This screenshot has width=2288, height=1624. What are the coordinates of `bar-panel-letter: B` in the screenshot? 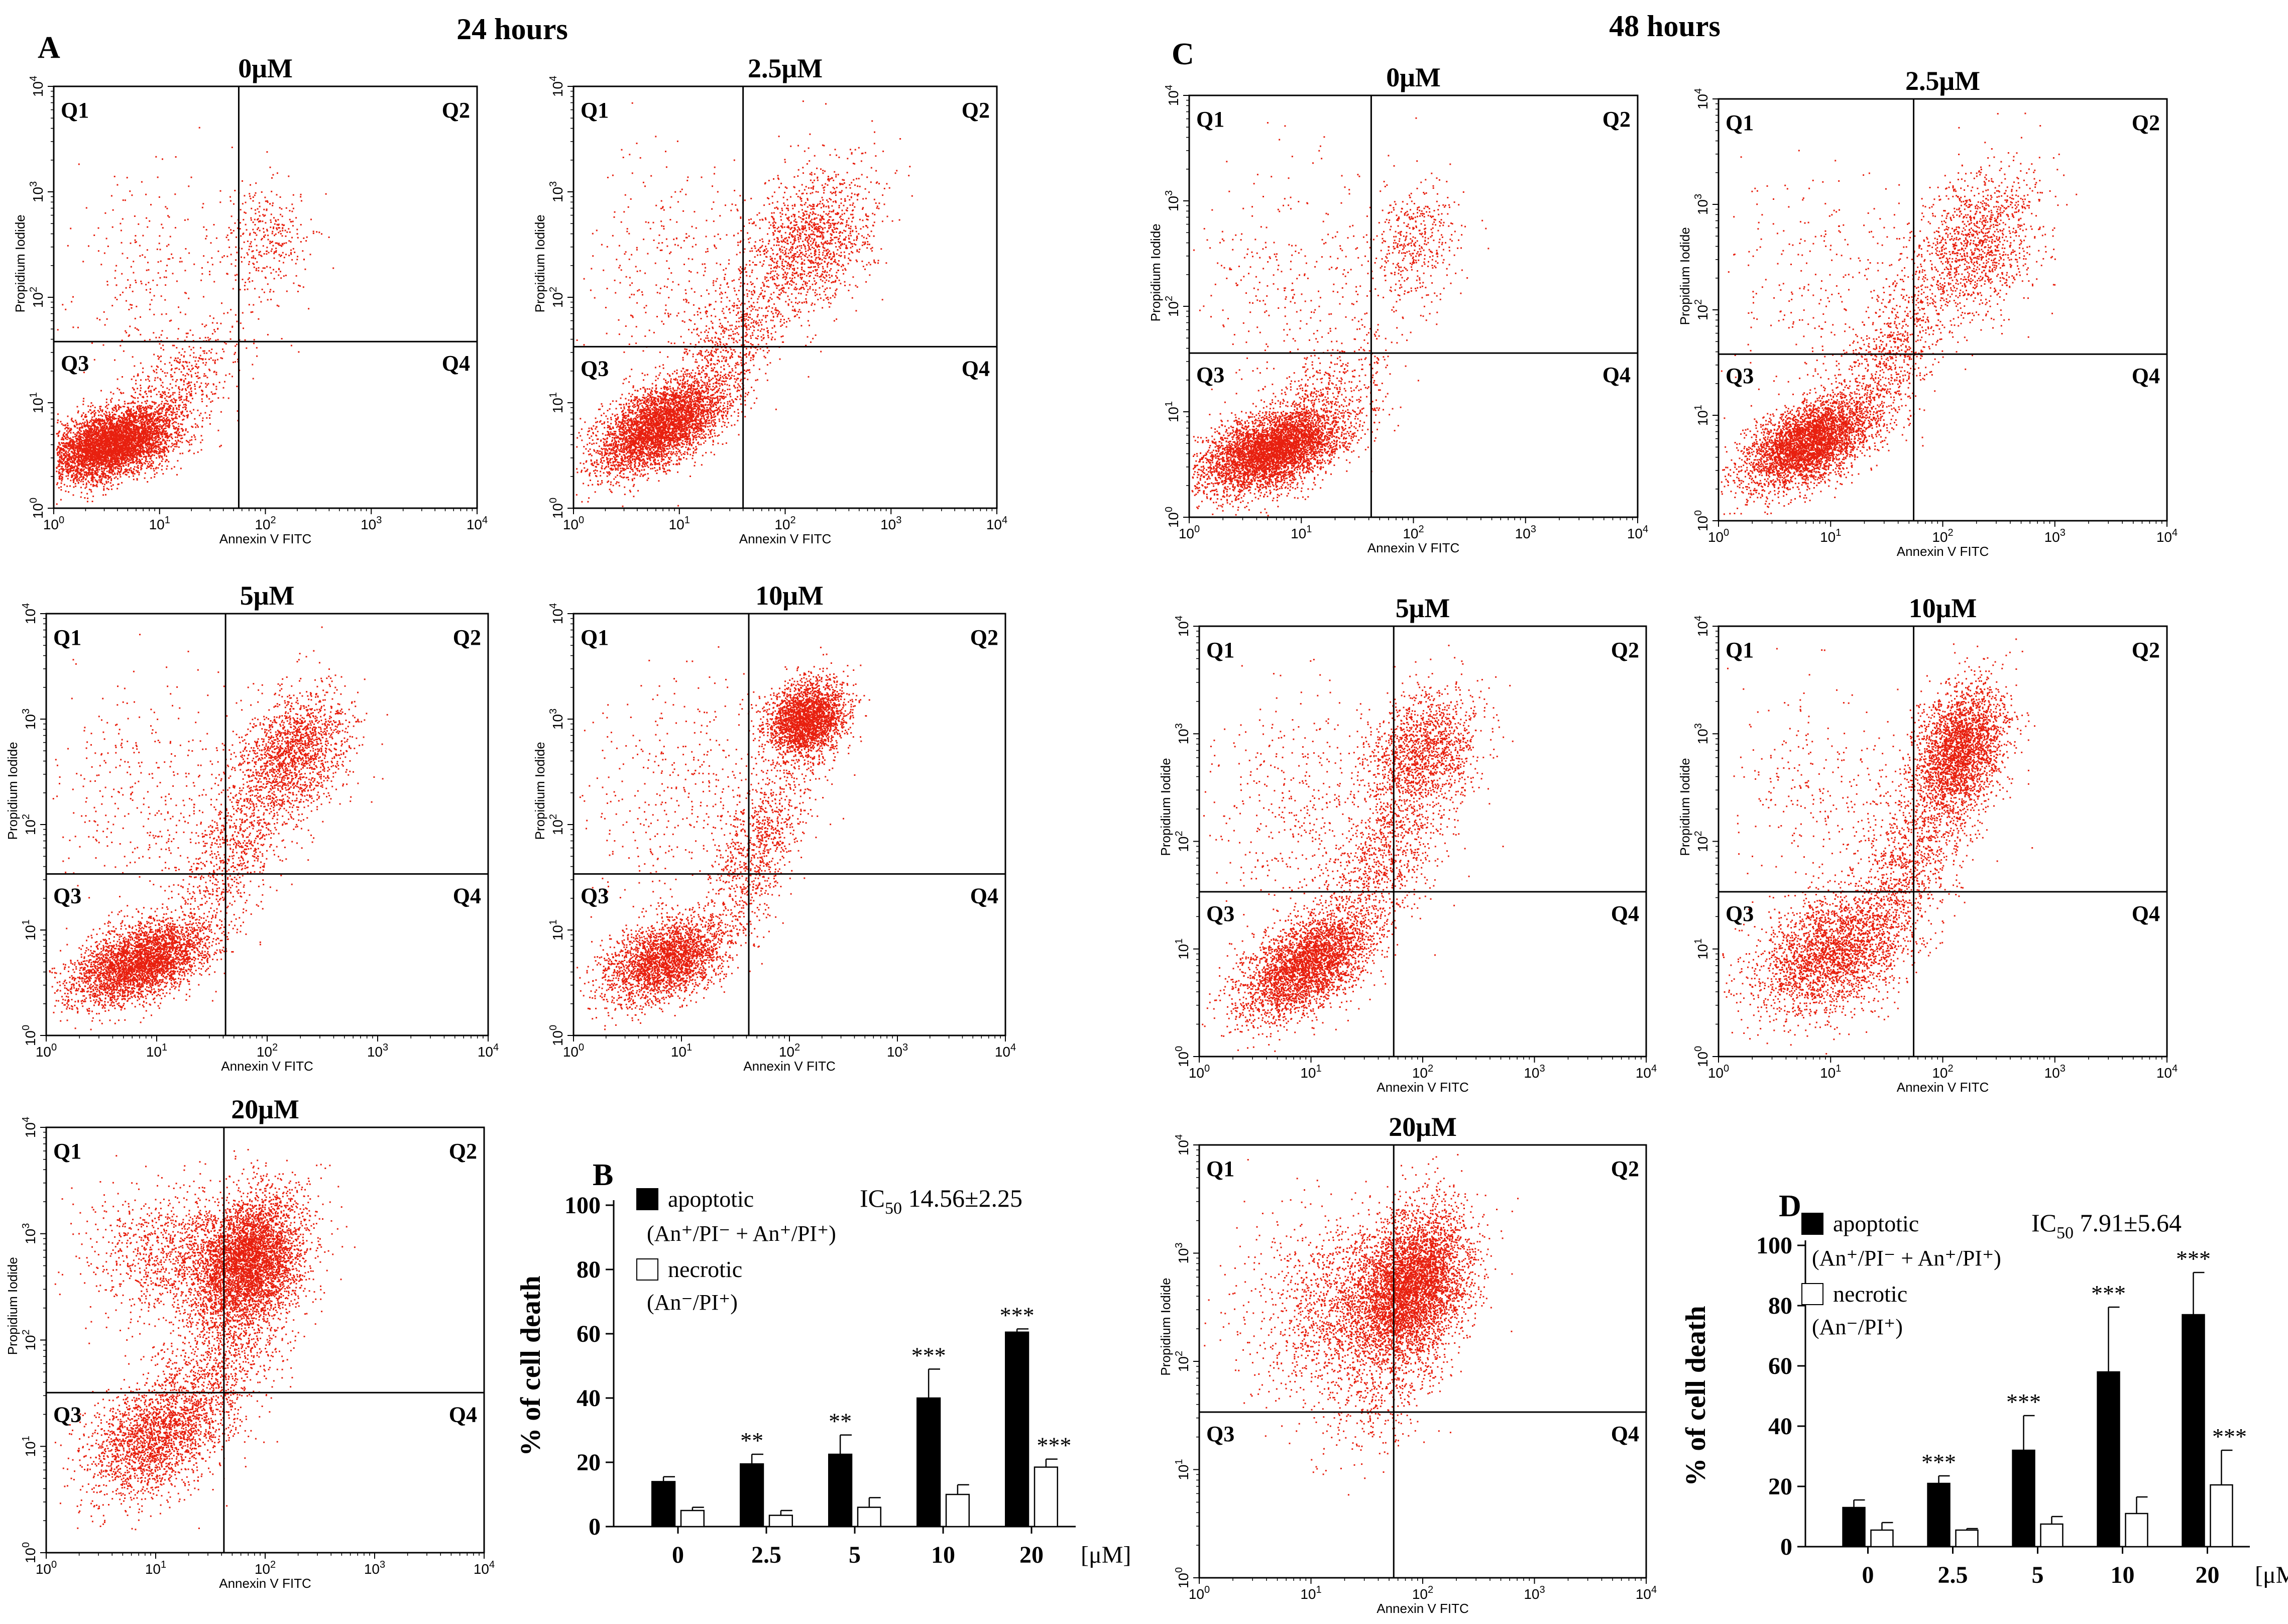 It's located at (603, 1175).